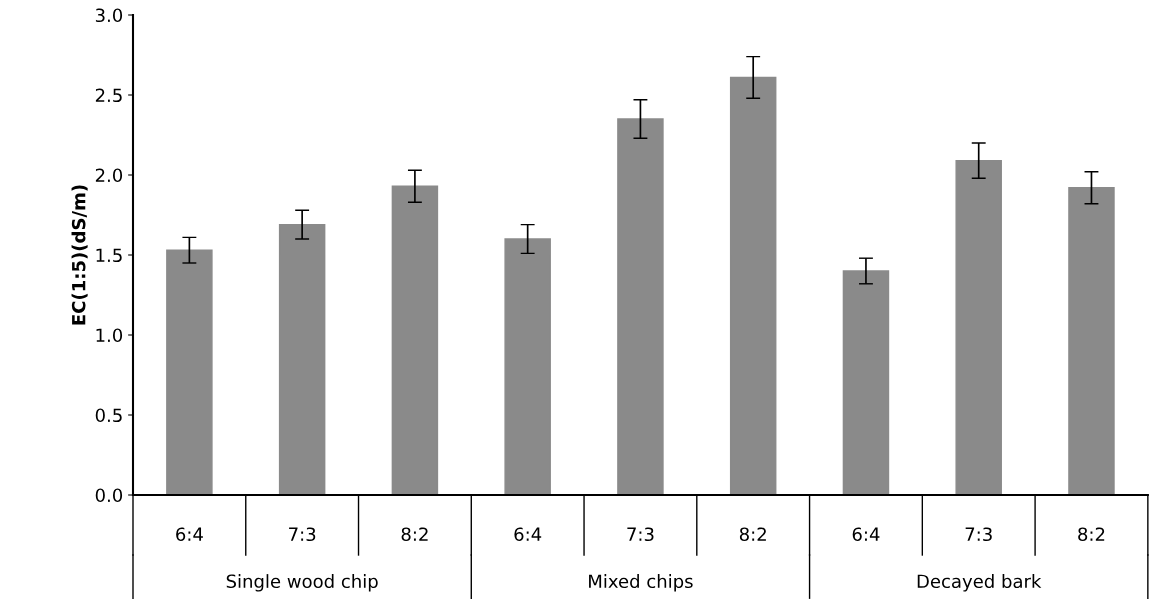 This screenshot has height=599, width=1149. What do you see at coordinates (641, 583) in the screenshot?
I see `text: Mixed chips` at bounding box center [641, 583].